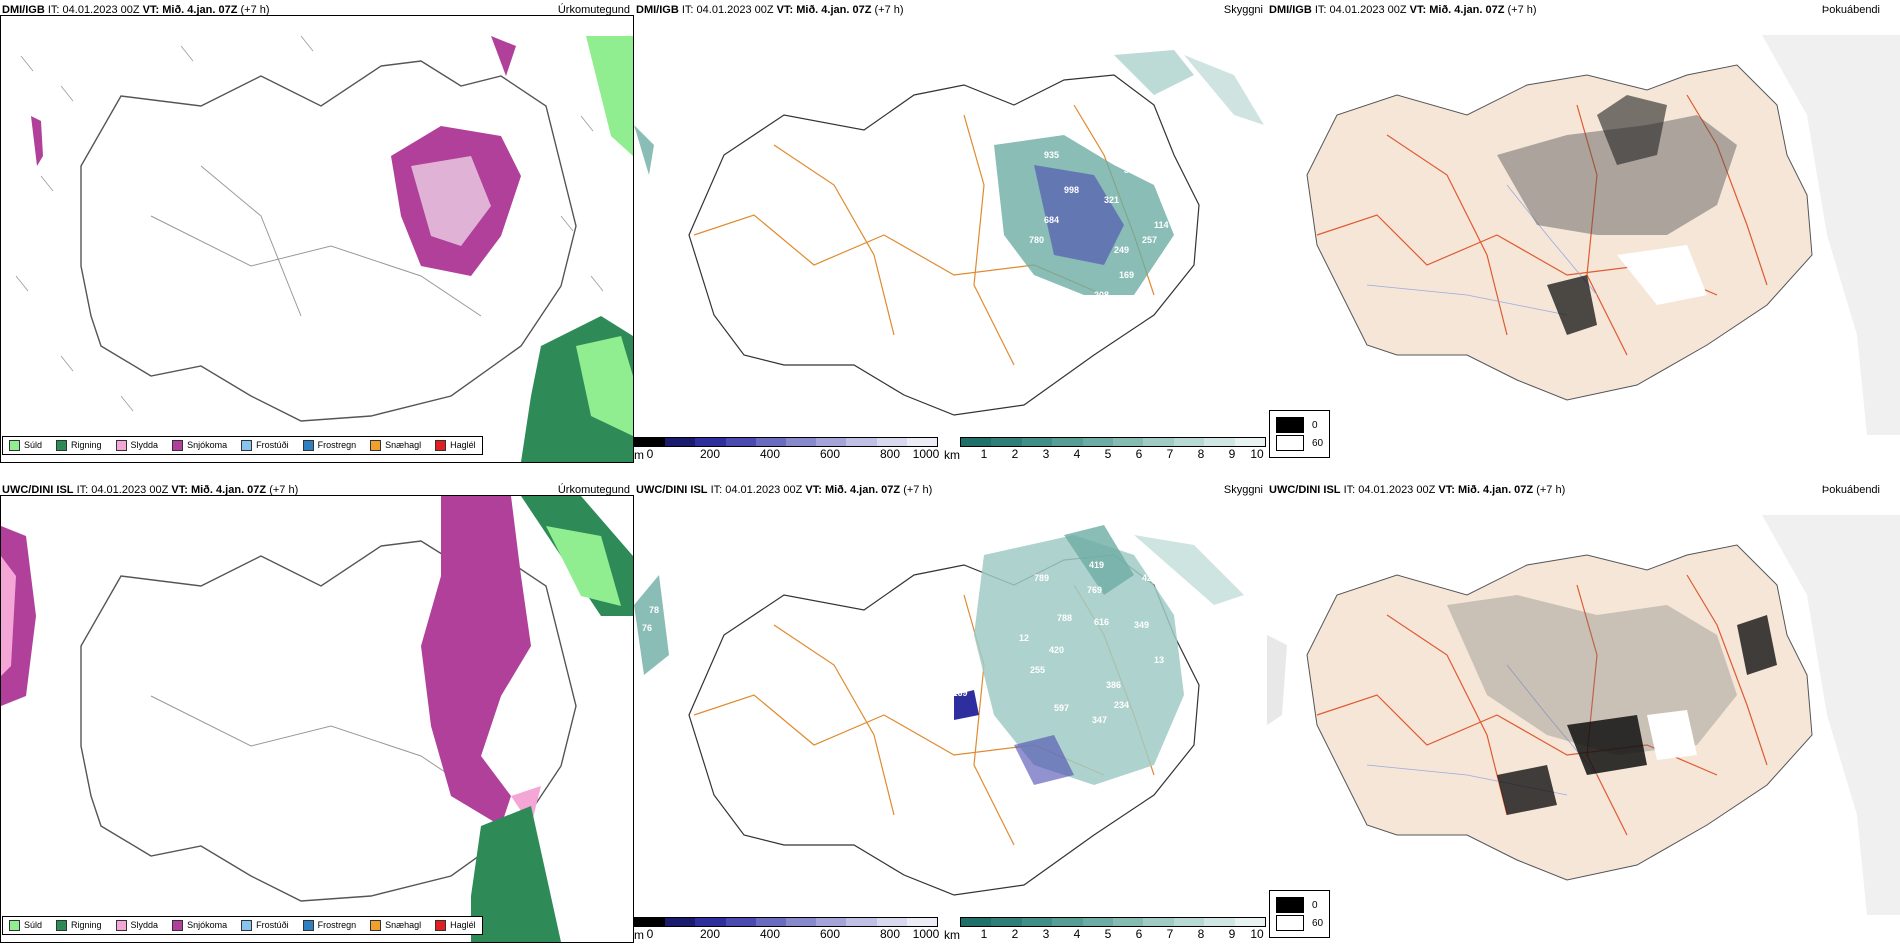  I want to click on ceiling-unit: m, so click(639, 455).